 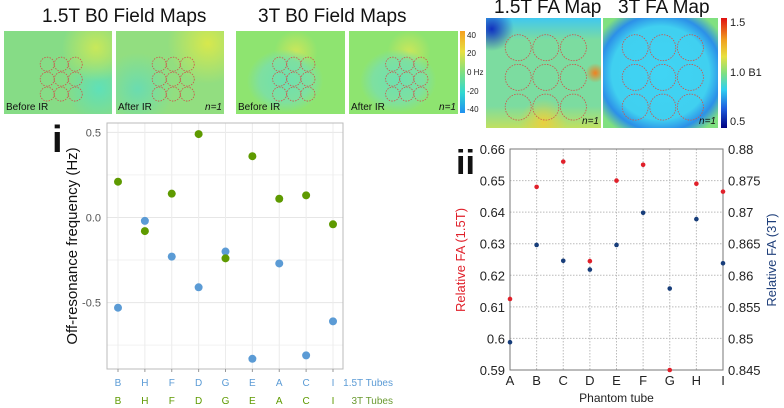 I want to click on x-tick-label: I, so click(x=723, y=380).